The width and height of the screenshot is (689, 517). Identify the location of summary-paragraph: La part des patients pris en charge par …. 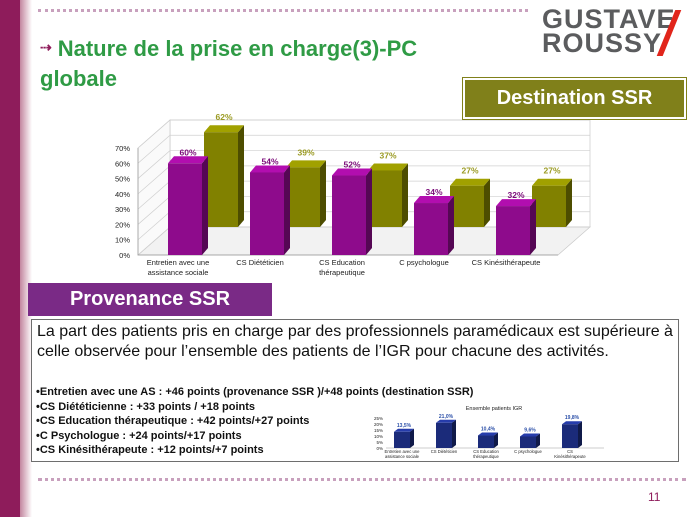
(355, 341).